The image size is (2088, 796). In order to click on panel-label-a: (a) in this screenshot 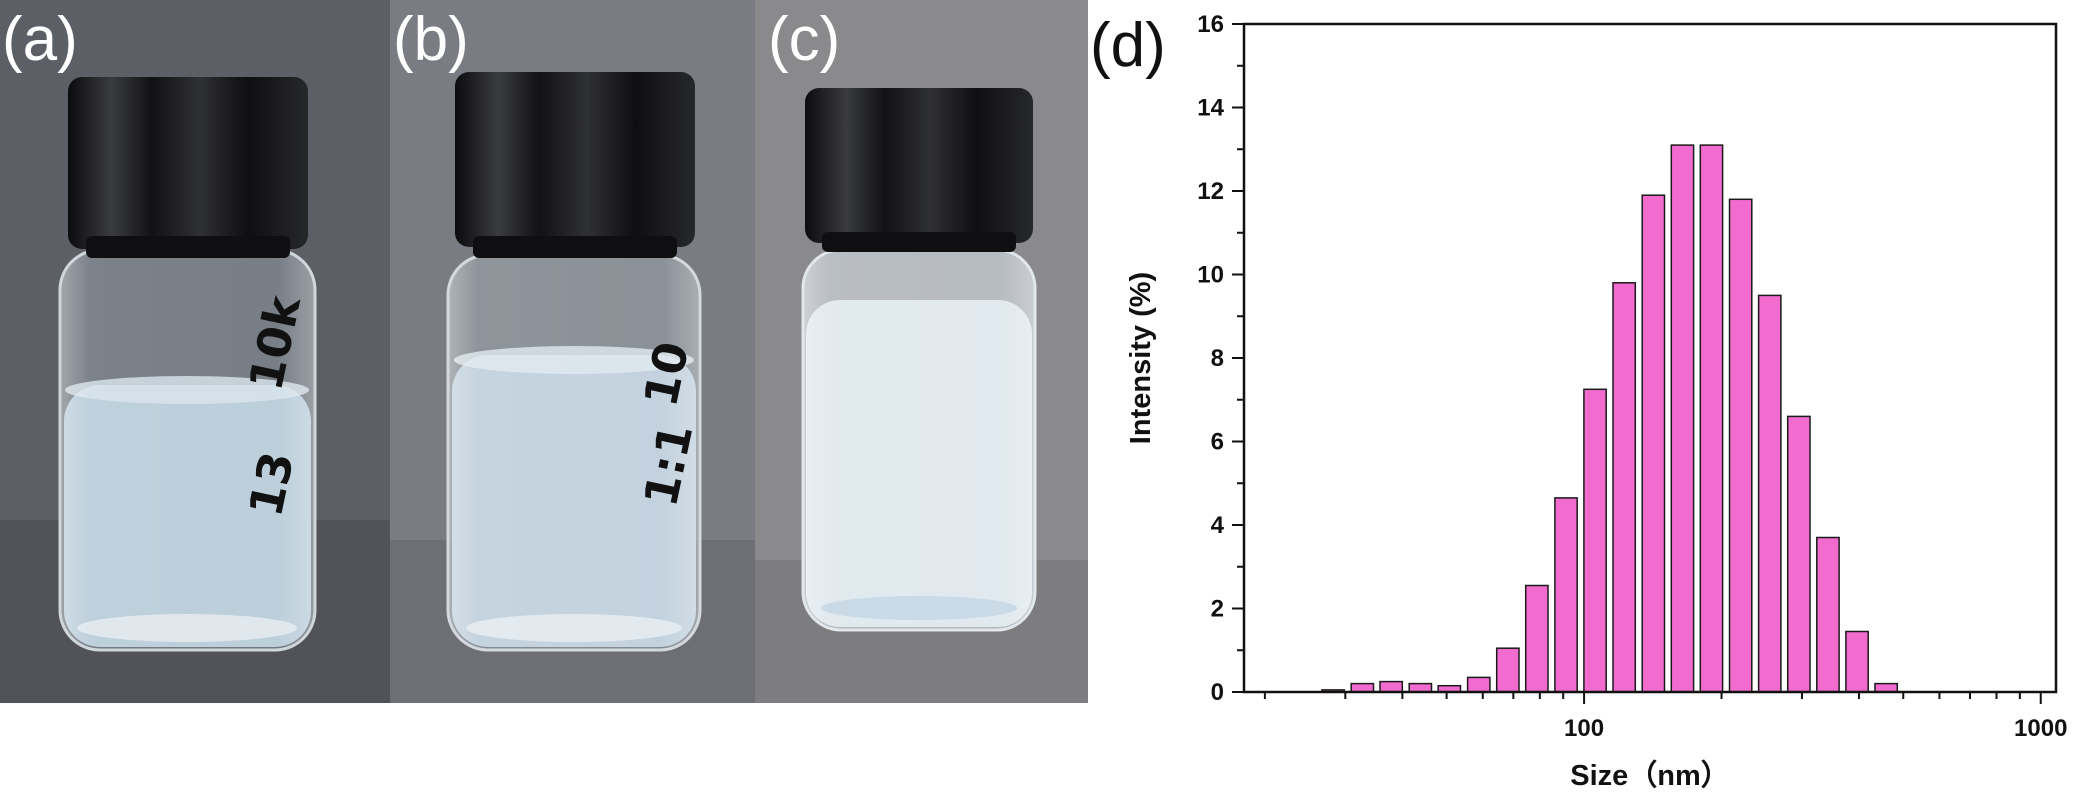, I will do `click(40, 39)`.